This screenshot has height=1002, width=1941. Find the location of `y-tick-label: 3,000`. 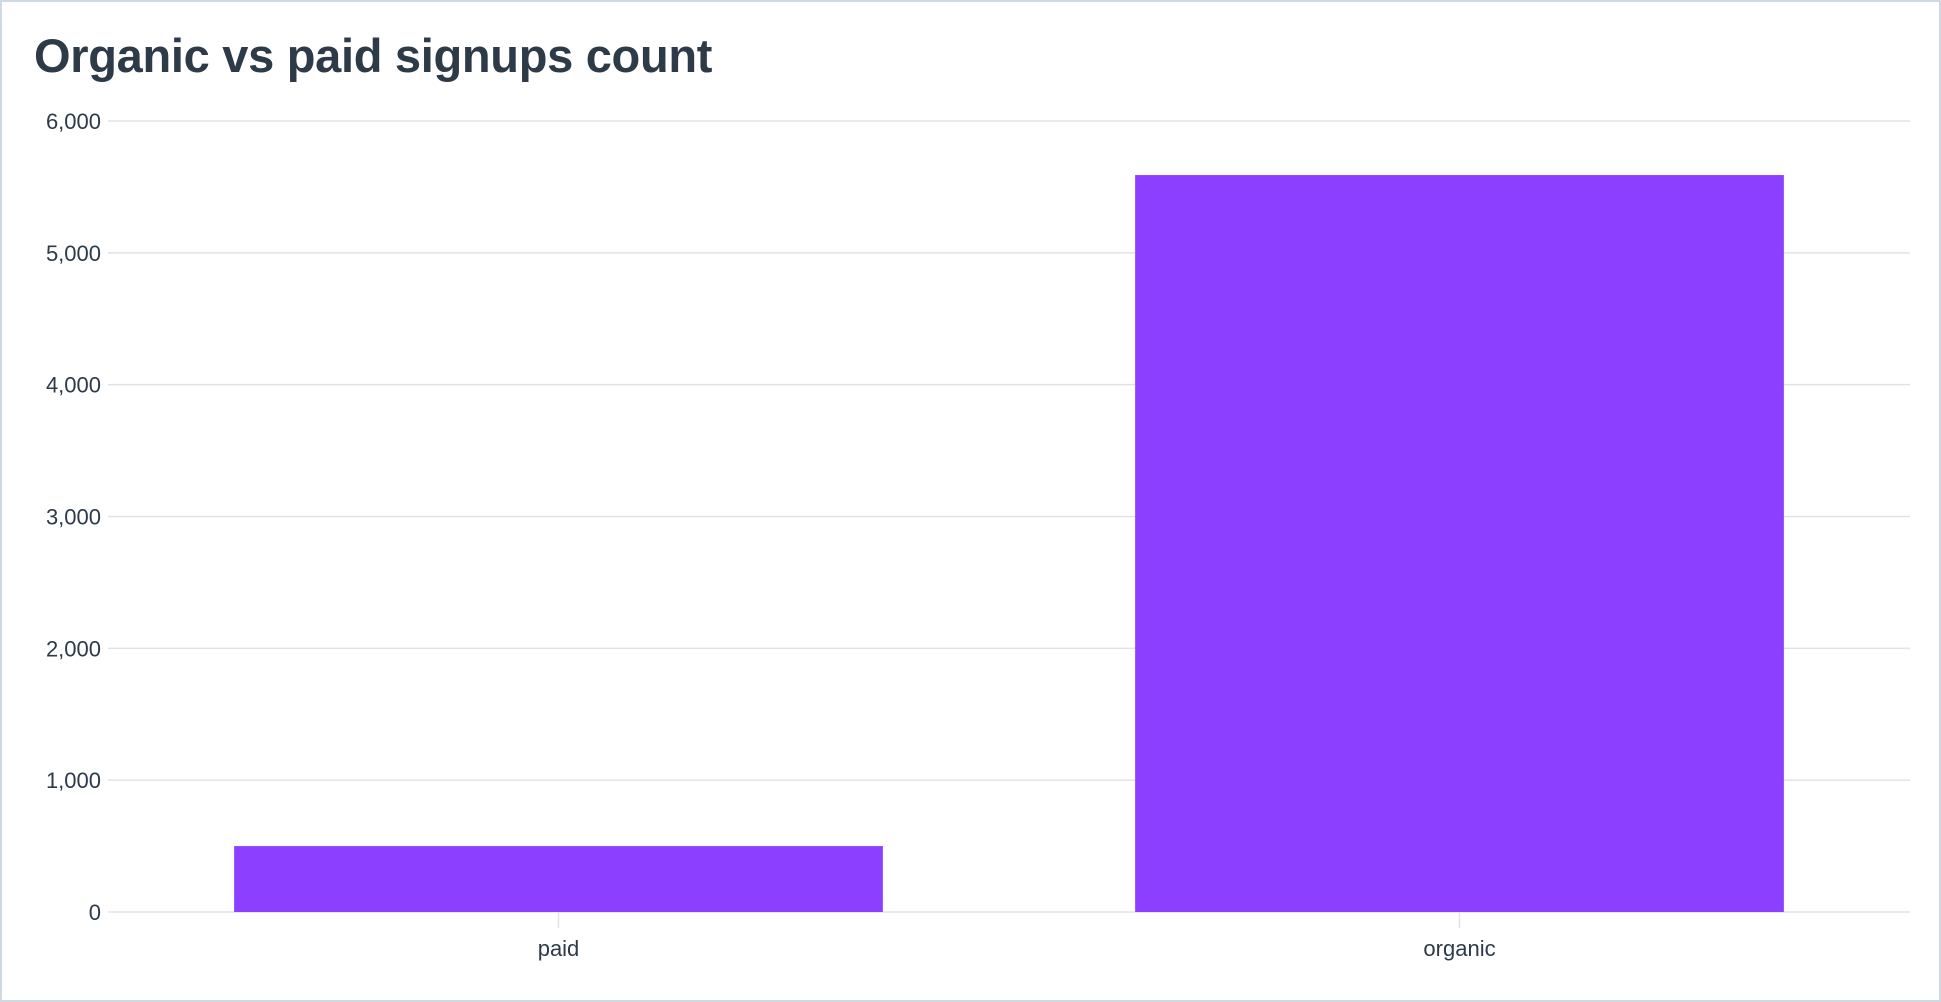

y-tick-label: 3,000 is located at coordinates (73, 517).